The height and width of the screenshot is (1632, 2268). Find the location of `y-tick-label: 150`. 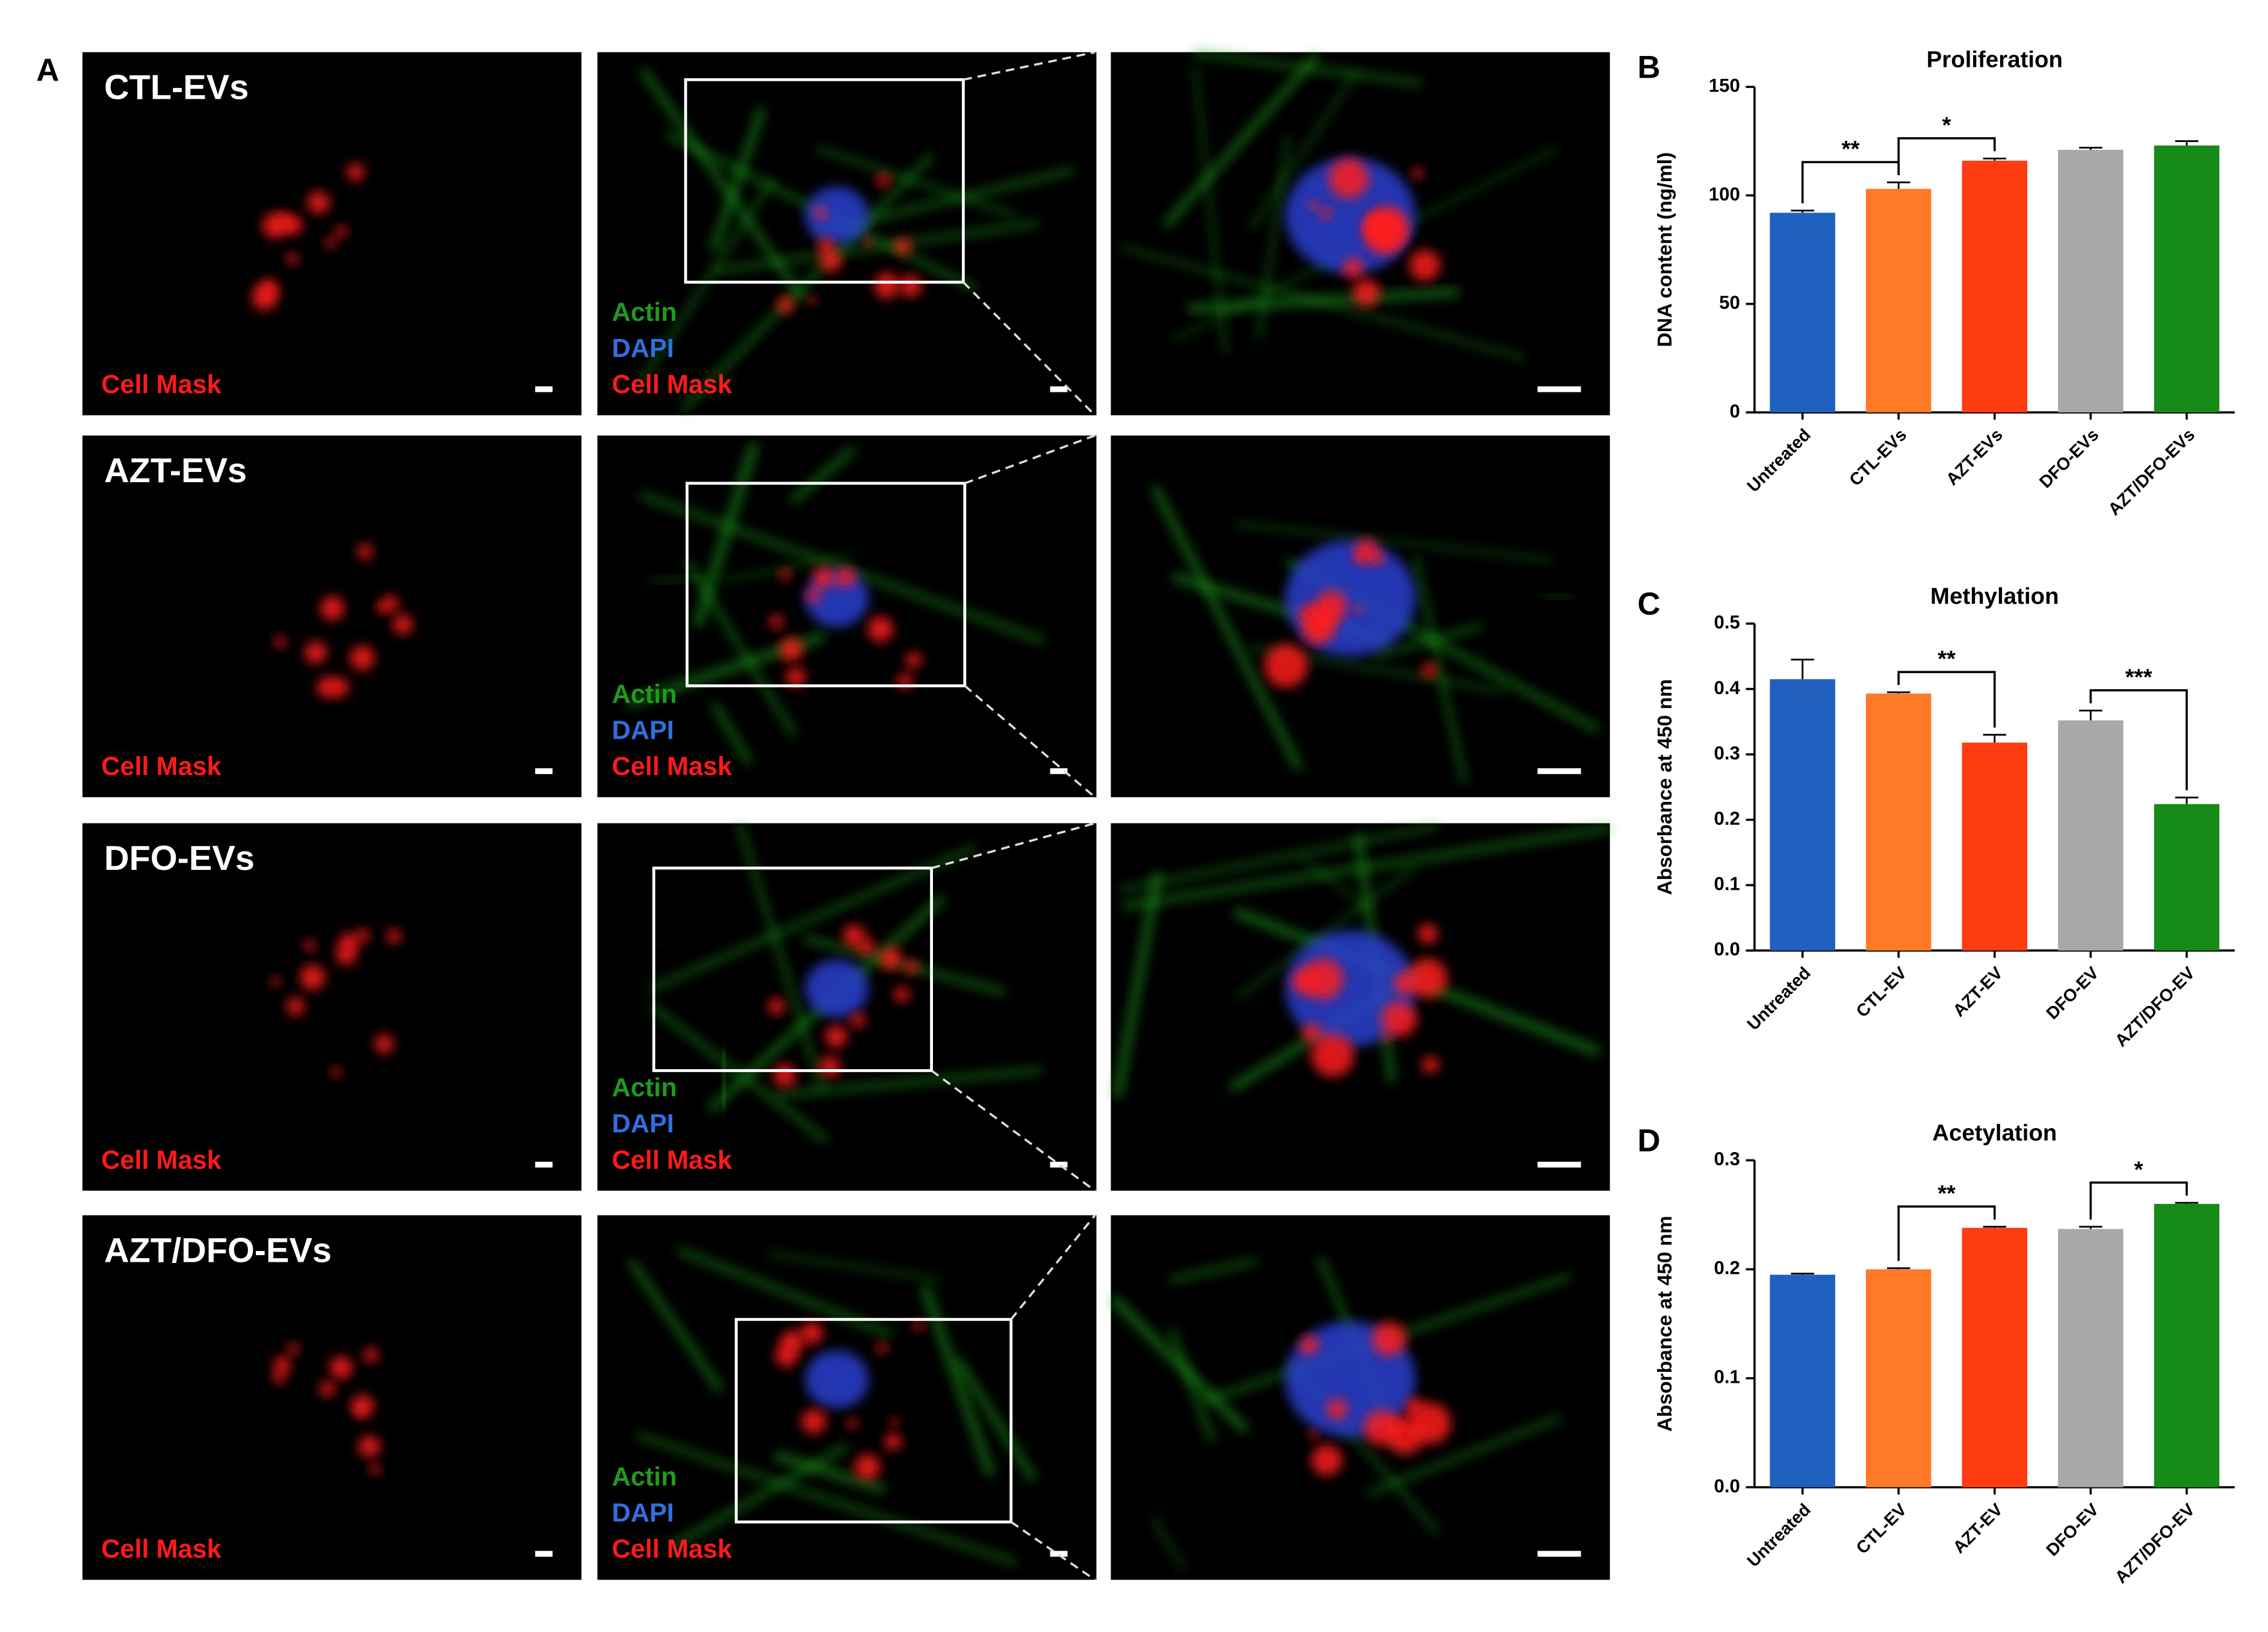

y-tick-label: 150 is located at coordinates (1724, 85).